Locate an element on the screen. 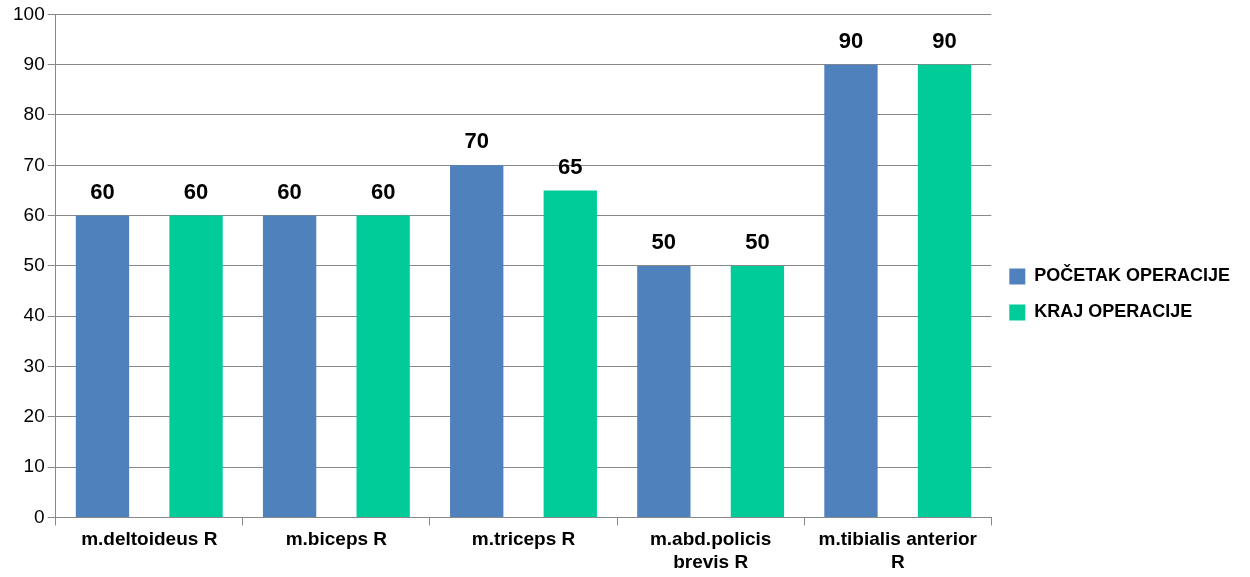 The height and width of the screenshot is (577, 1250). y-tick-label: 90 is located at coordinates (34, 63).